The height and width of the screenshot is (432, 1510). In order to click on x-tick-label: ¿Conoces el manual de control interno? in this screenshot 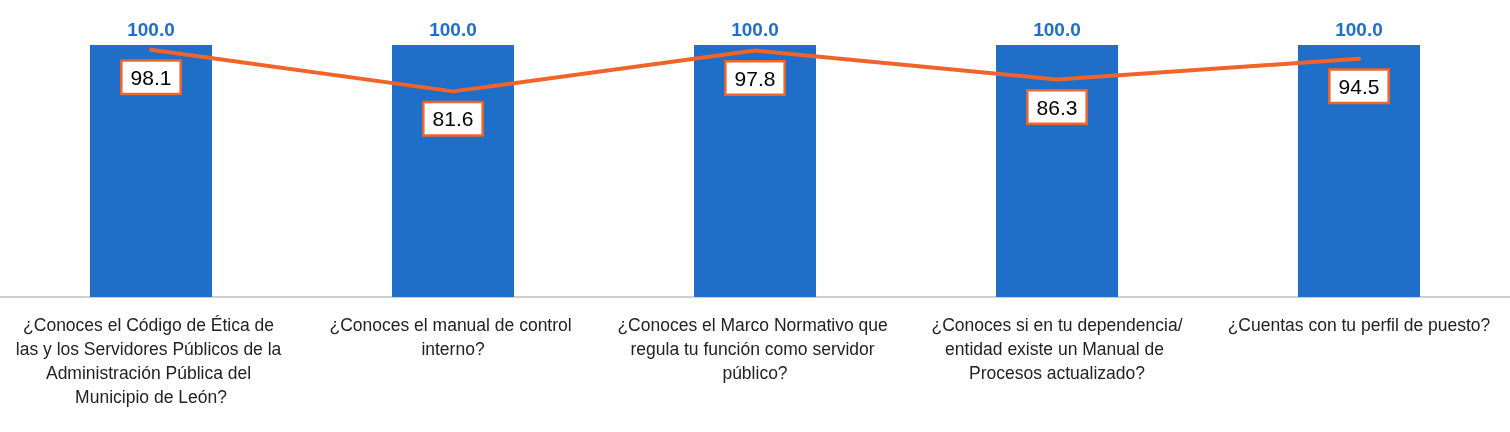, I will do `click(453, 337)`.